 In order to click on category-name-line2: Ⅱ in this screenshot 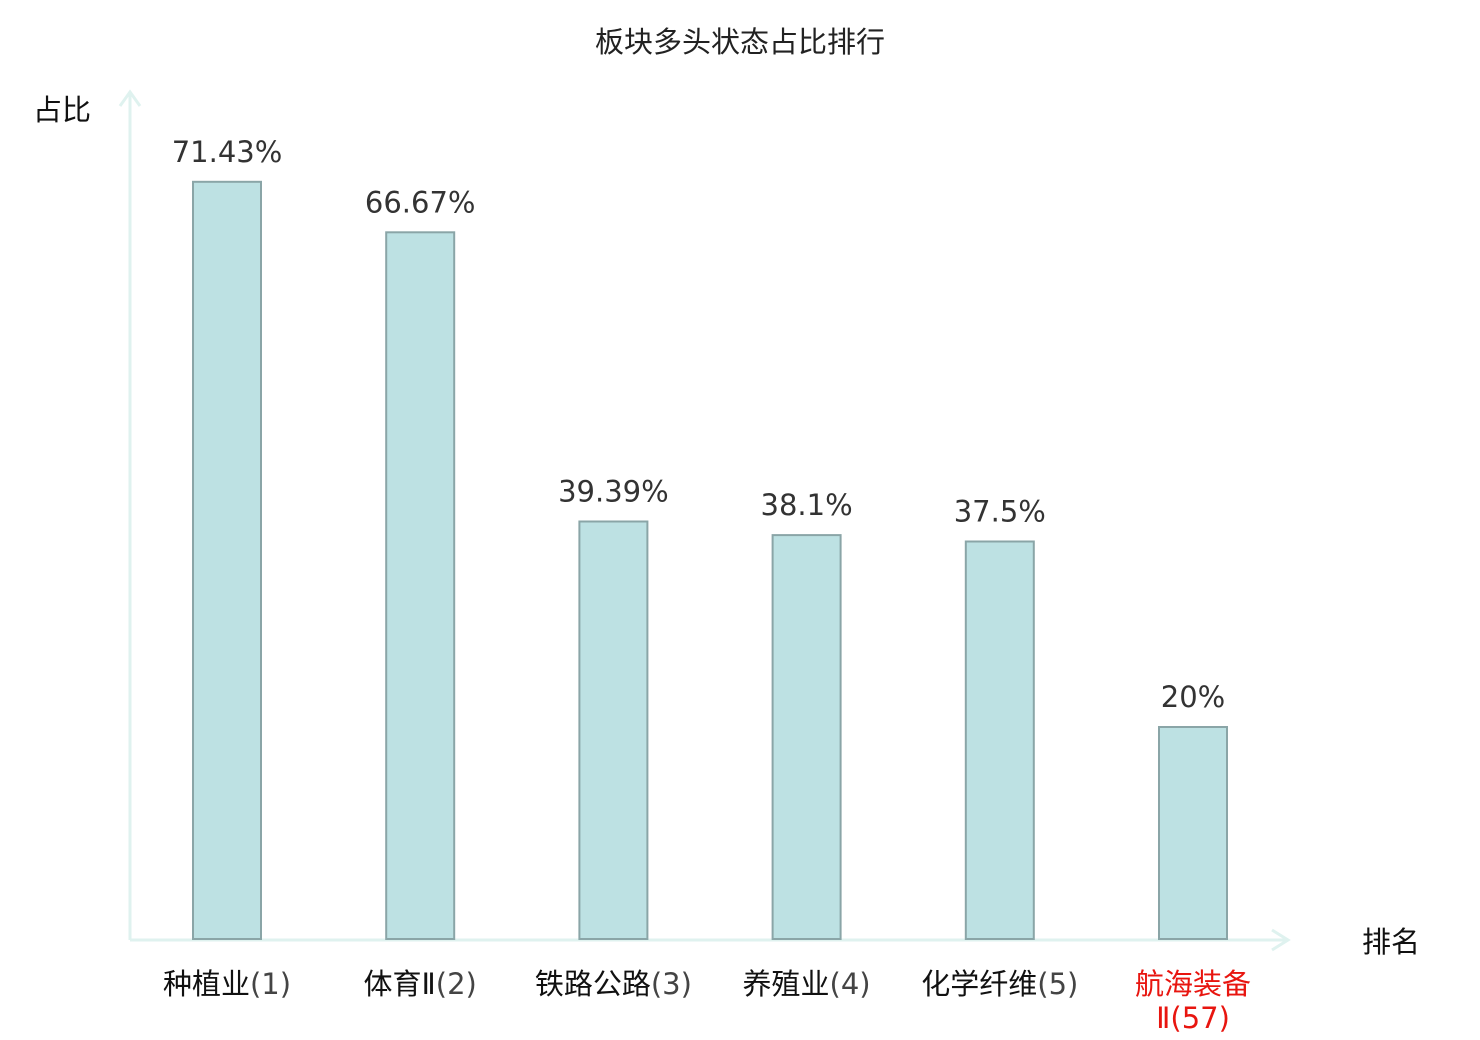, I will do `click(1163, 1018)`.